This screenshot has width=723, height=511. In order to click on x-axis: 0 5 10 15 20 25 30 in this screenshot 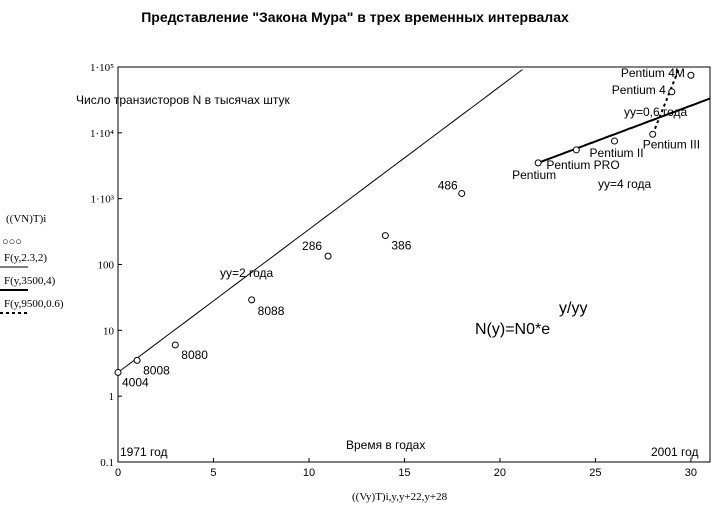, I will do `click(406, 468)`.